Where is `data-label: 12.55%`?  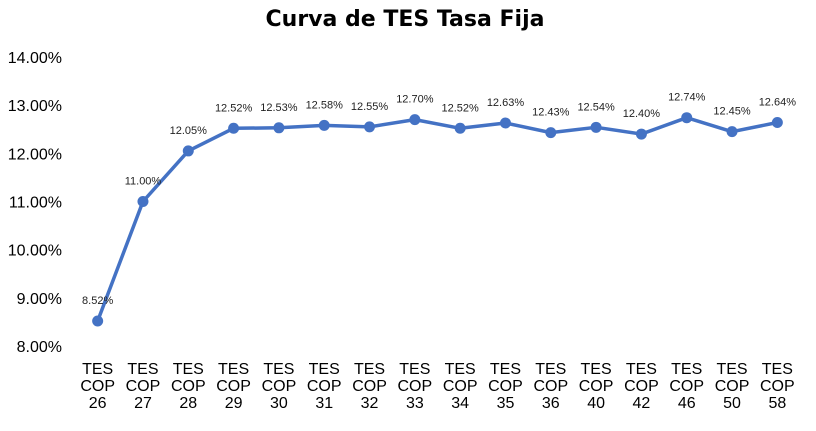
data-label: 12.55% is located at coordinates (370, 107).